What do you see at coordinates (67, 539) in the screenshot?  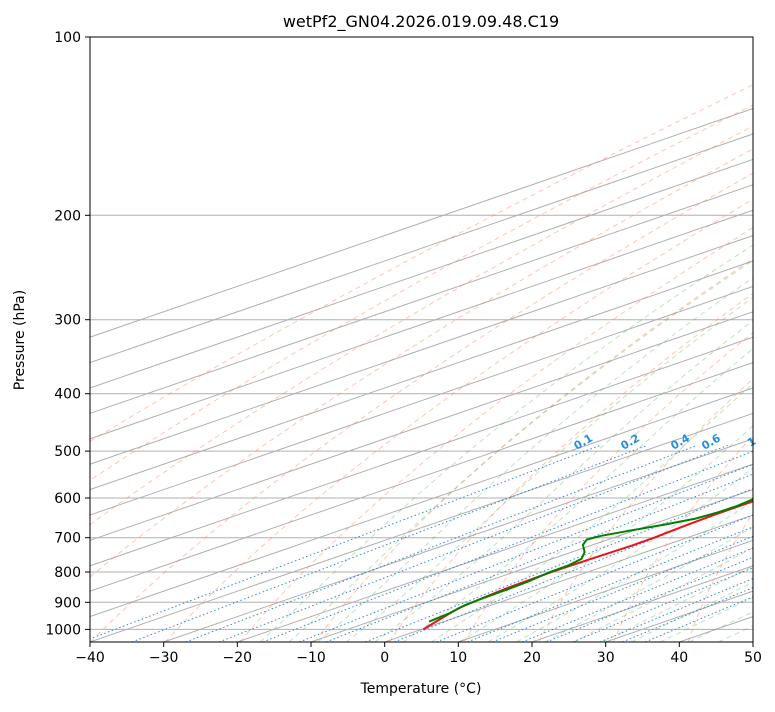 I see `y-tick-label: 700` at bounding box center [67, 539].